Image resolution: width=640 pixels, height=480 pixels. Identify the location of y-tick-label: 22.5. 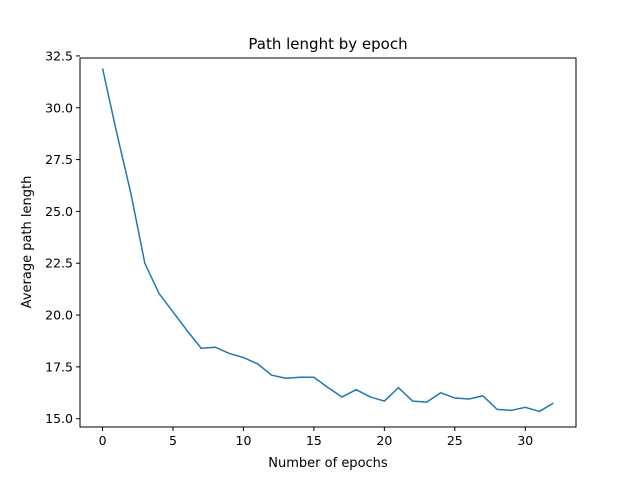
(59, 263).